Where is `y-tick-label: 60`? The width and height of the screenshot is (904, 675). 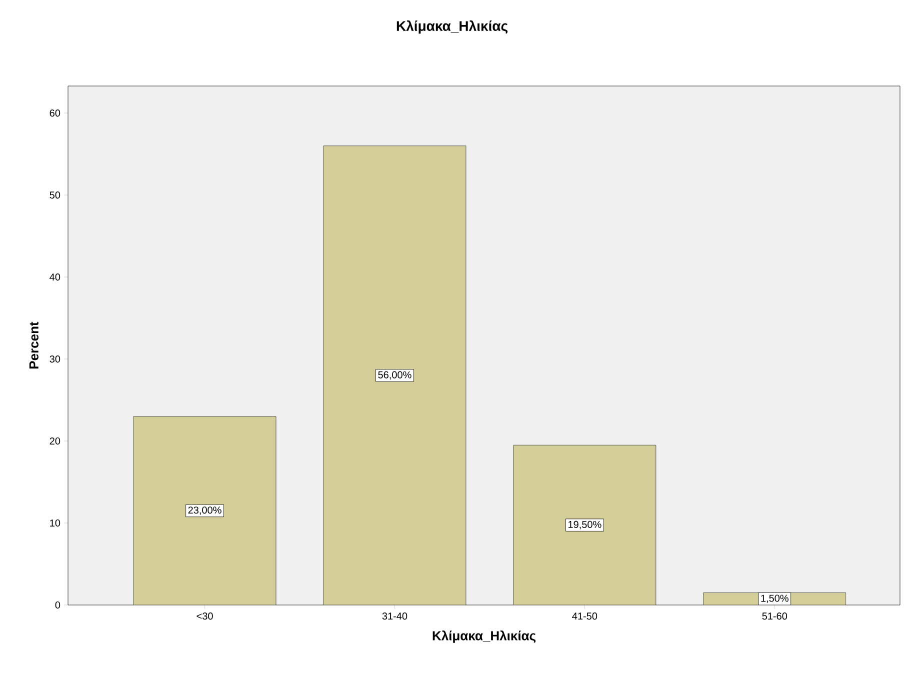
y-tick-label: 60 is located at coordinates (55, 113).